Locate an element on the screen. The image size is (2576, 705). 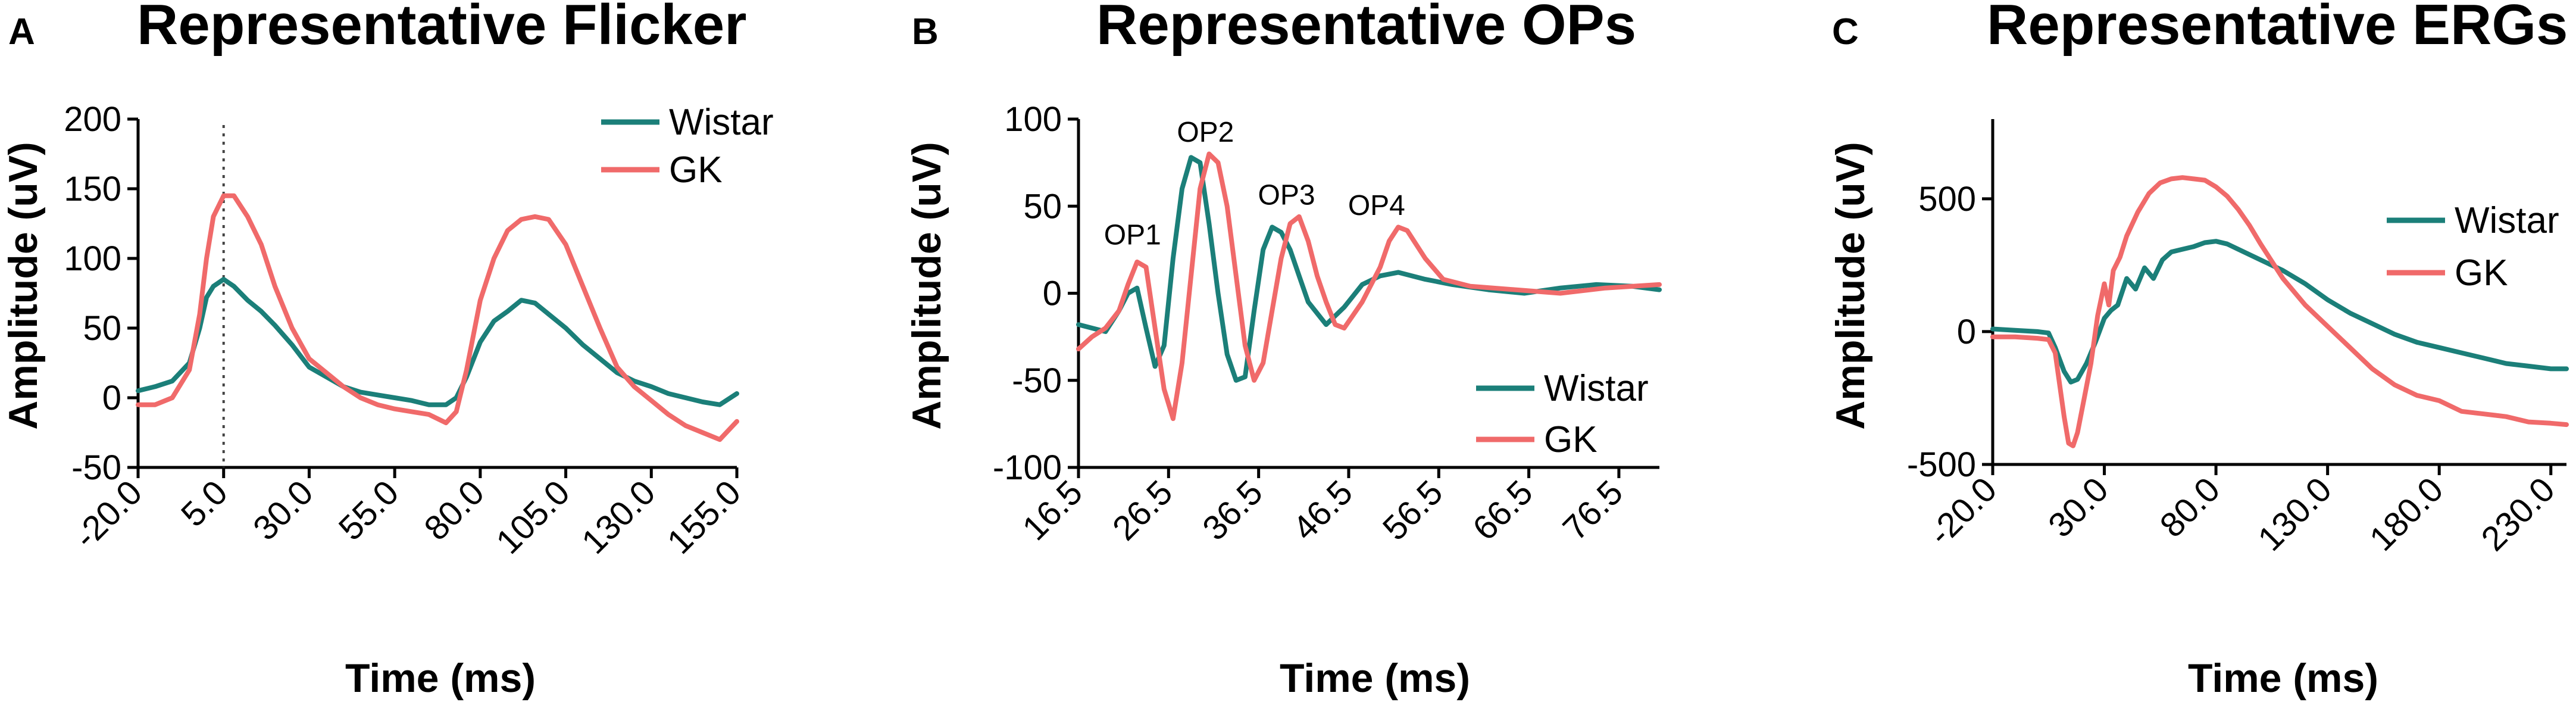
annotation-op4: OP4 is located at coordinates (1376, 206).